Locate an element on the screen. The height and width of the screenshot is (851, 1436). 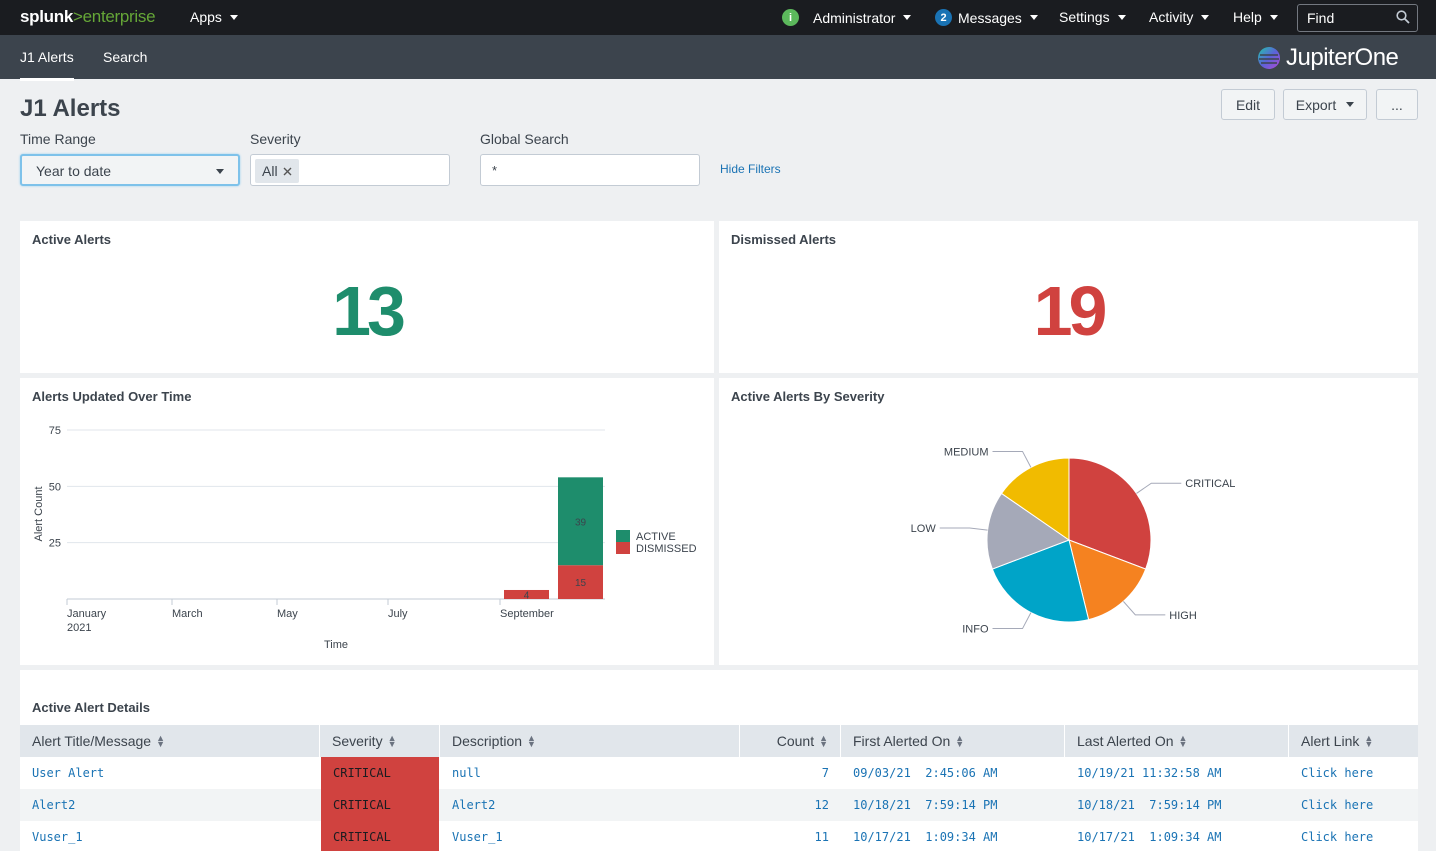
activity-menu: Activity is located at coordinates (1179, 17).